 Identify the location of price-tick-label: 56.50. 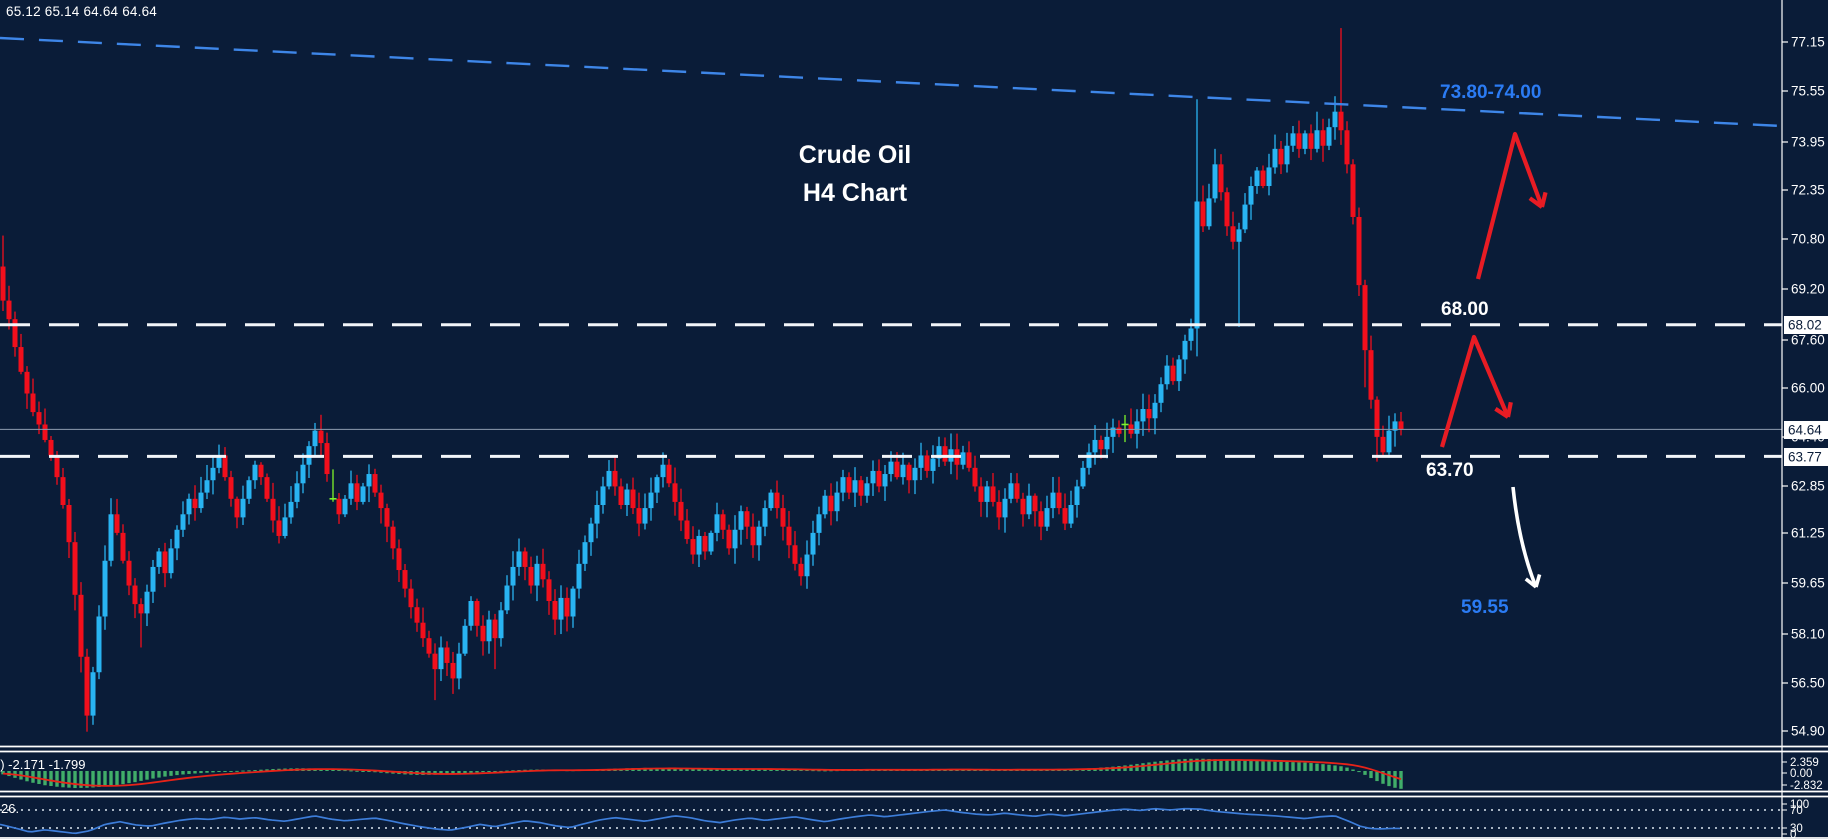
(1808, 683).